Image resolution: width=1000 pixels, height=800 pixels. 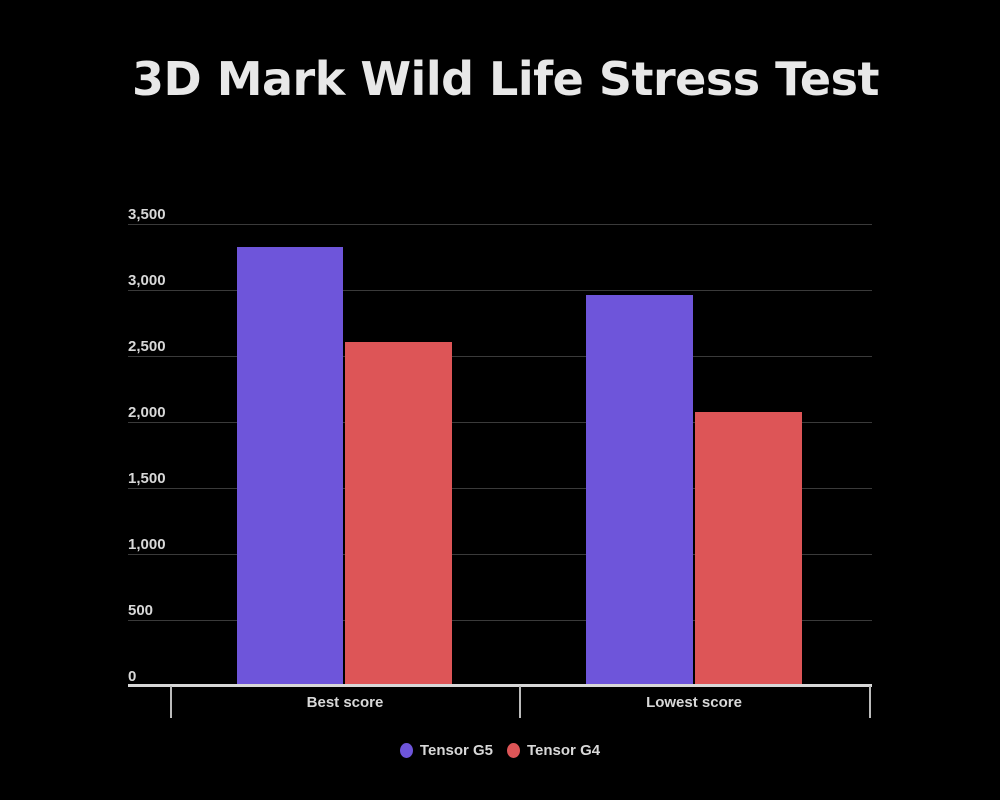 What do you see at coordinates (500, 750) in the screenshot?
I see `legend: Tensor G5 Tensor G4` at bounding box center [500, 750].